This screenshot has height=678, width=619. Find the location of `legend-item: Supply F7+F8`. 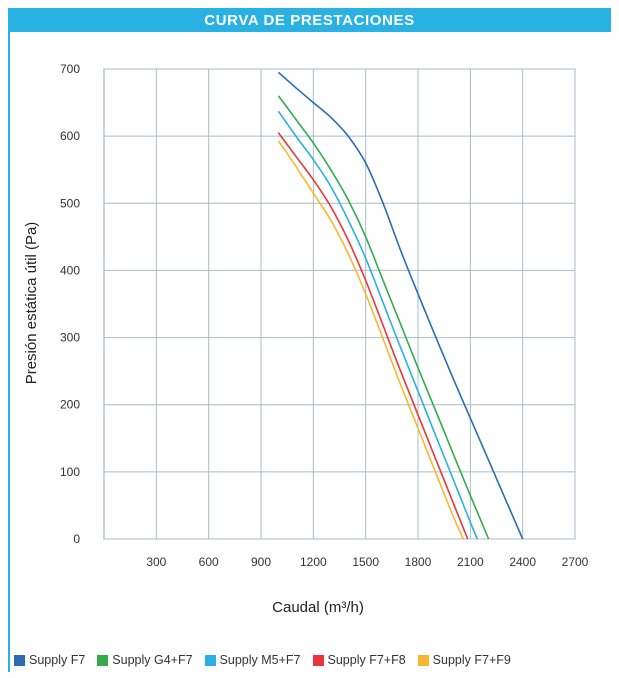

legend-item: Supply F7+F8 is located at coordinates (359, 660).